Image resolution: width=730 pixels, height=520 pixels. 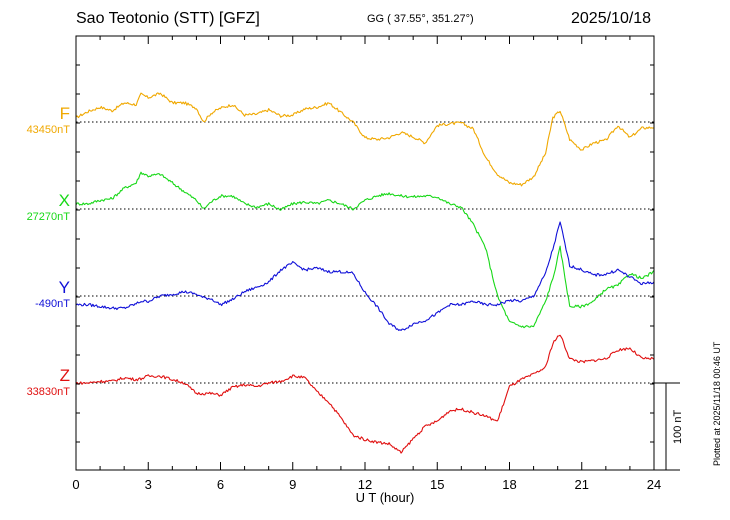 What do you see at coordinates (39, 207) in the screenshot?
I see `label-X: X 27270nT` at bounding box center [39, 207].